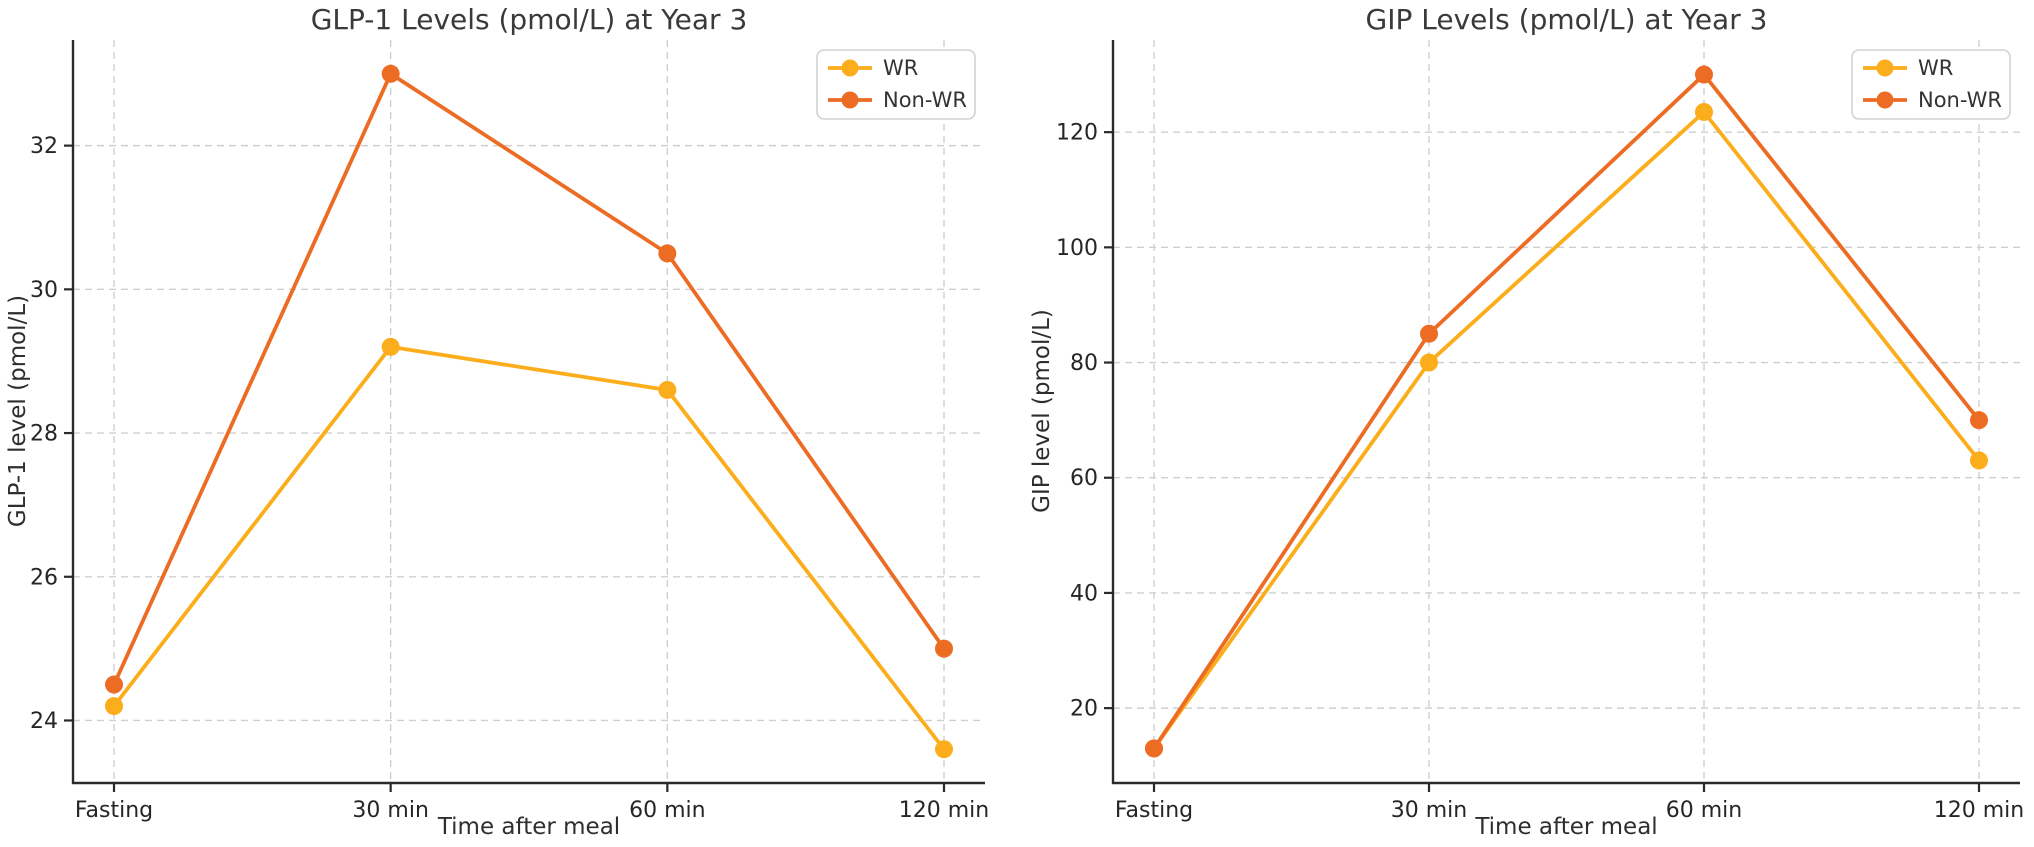  What do you see at coordinates (1077, 248) in the screenshot?
I see `y-tick-label: 100` at bounding box center [1077, 248].